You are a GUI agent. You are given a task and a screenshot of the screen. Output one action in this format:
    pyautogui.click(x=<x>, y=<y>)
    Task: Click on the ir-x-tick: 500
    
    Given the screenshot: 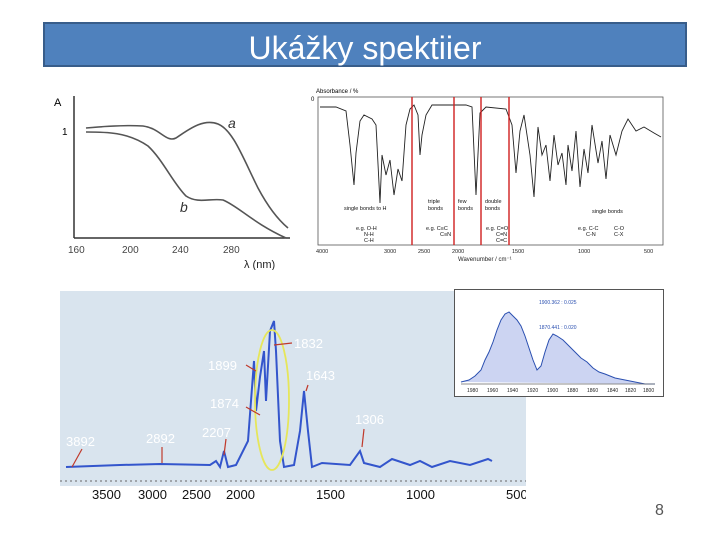 What is the action you would take?
    pyautogui.click(x=648, y=252)
    